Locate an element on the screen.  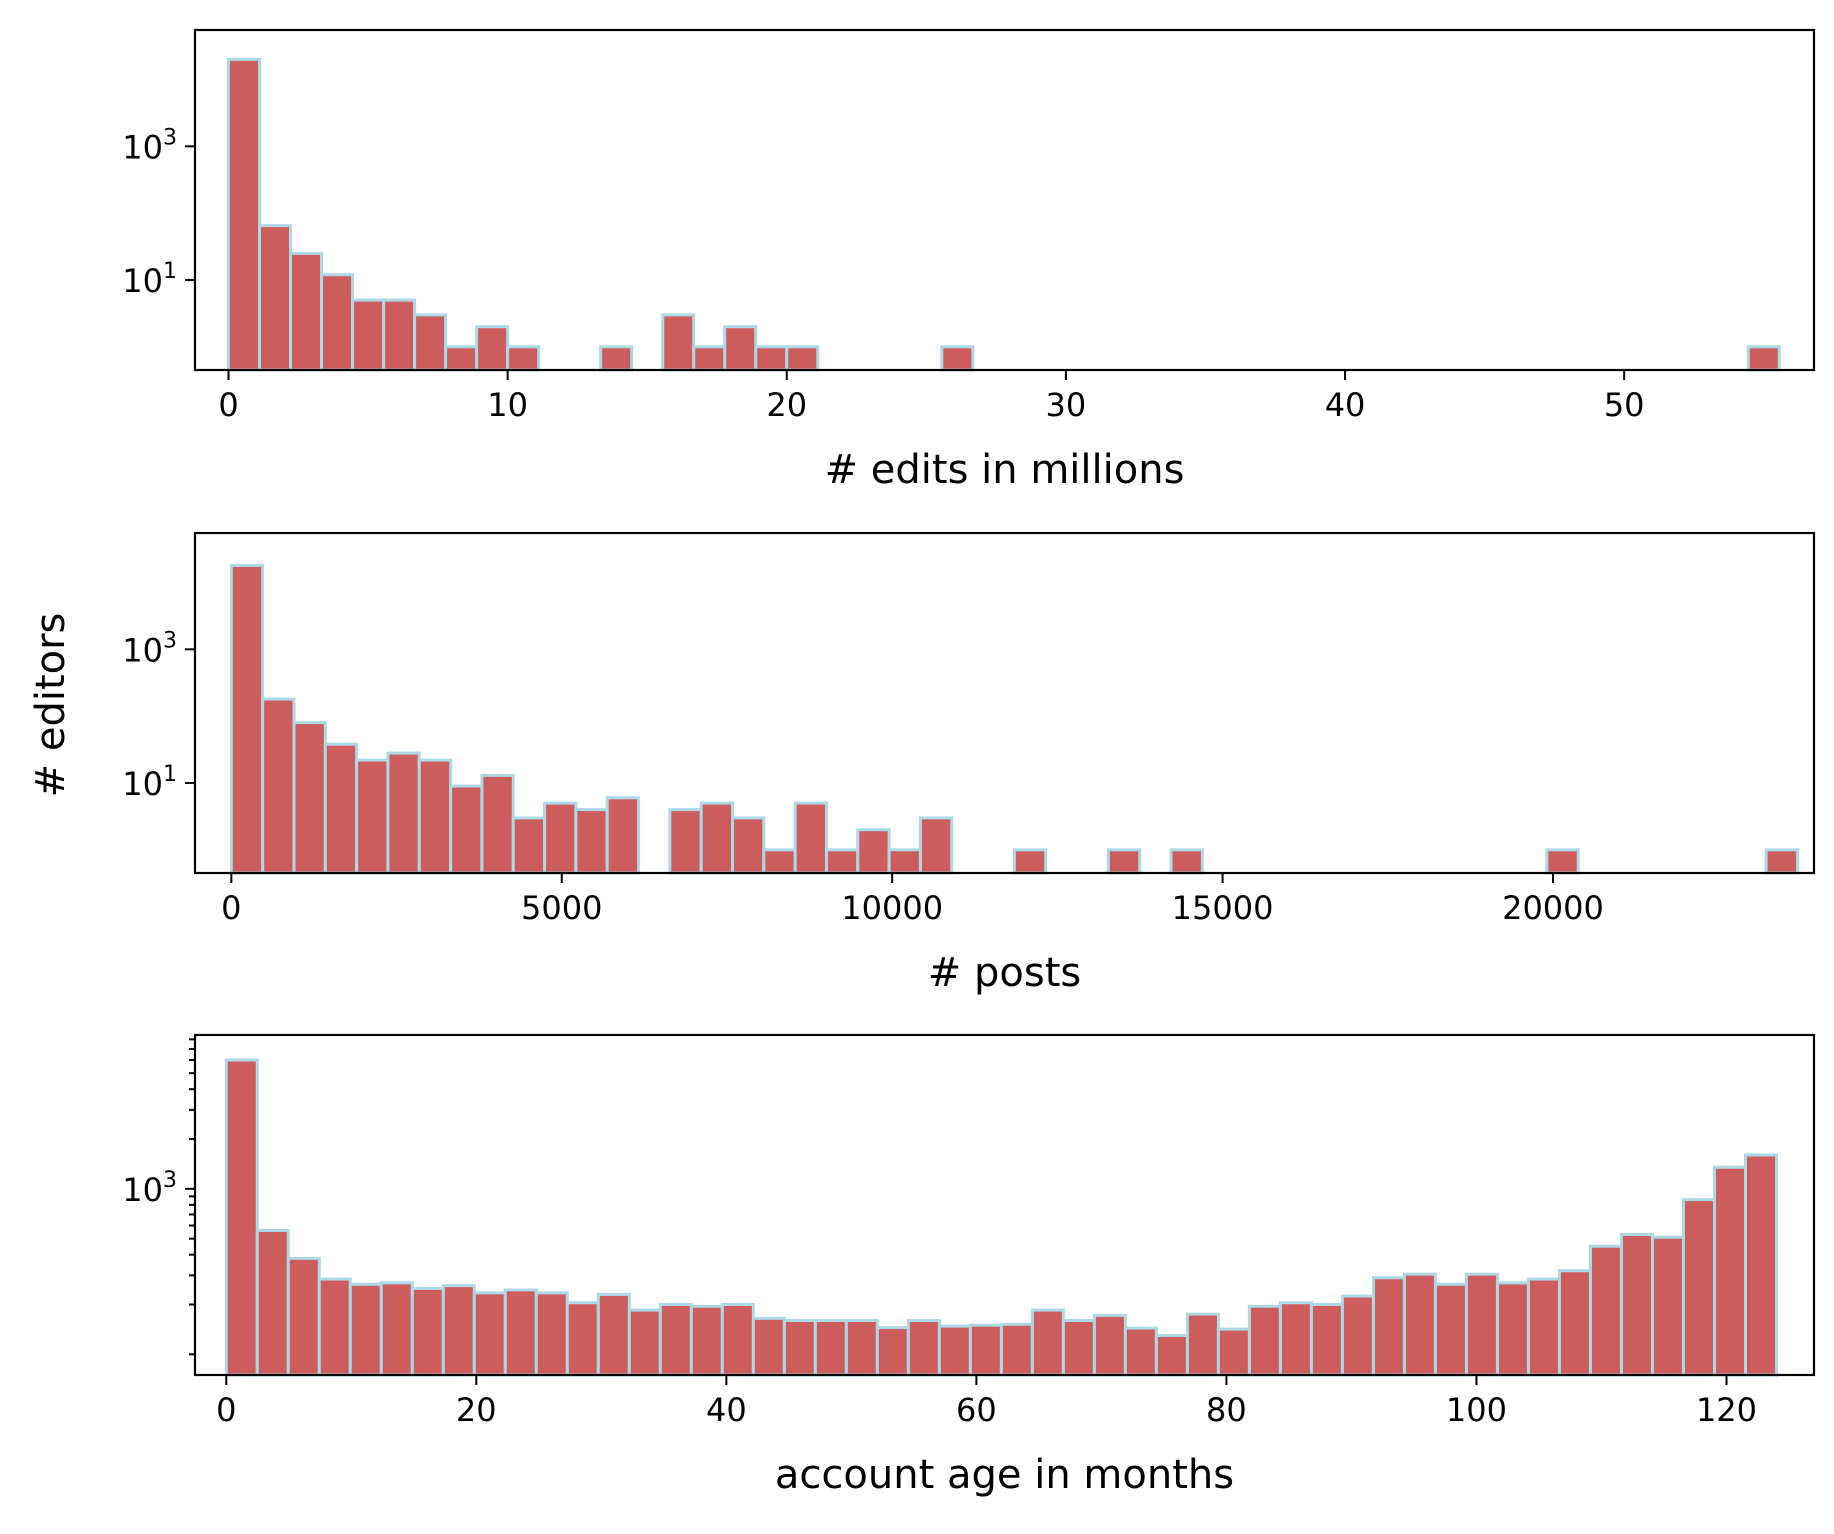
posts-x-axis-label: # posts is located at coordinates (1004, 973).